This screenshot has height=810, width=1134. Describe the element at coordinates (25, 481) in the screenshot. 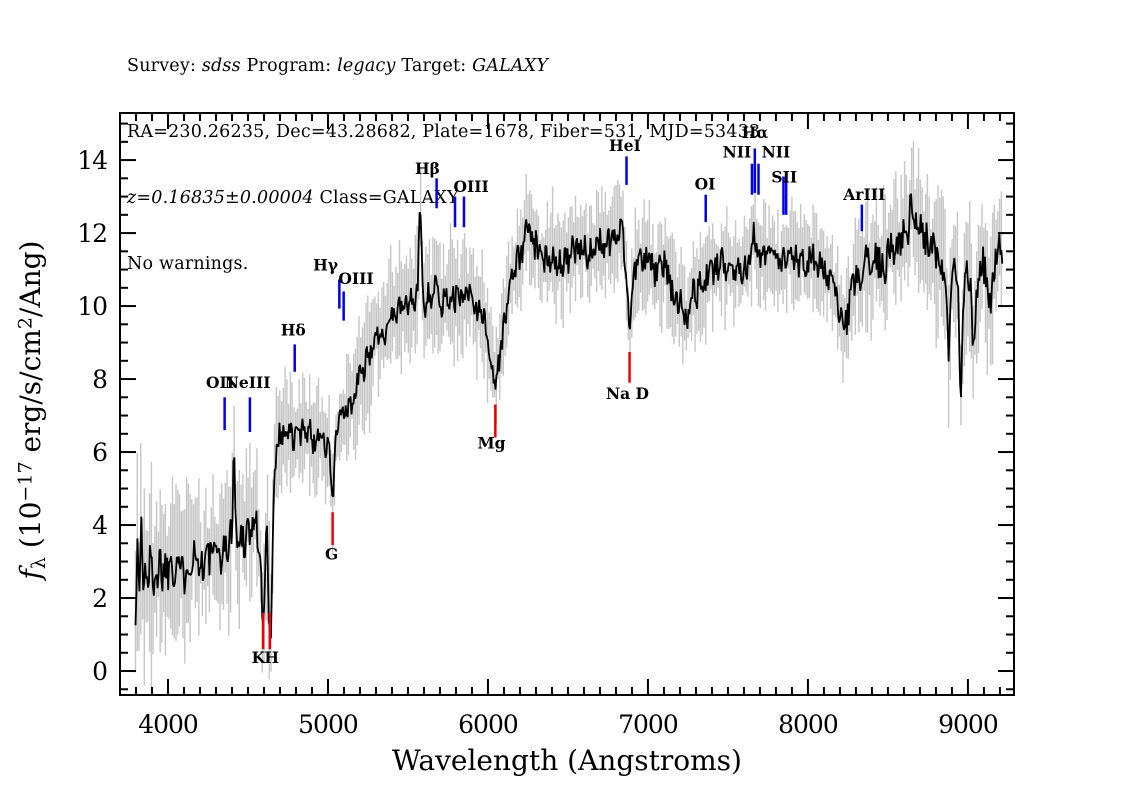

I see `flux-exponent: −17` at that location.